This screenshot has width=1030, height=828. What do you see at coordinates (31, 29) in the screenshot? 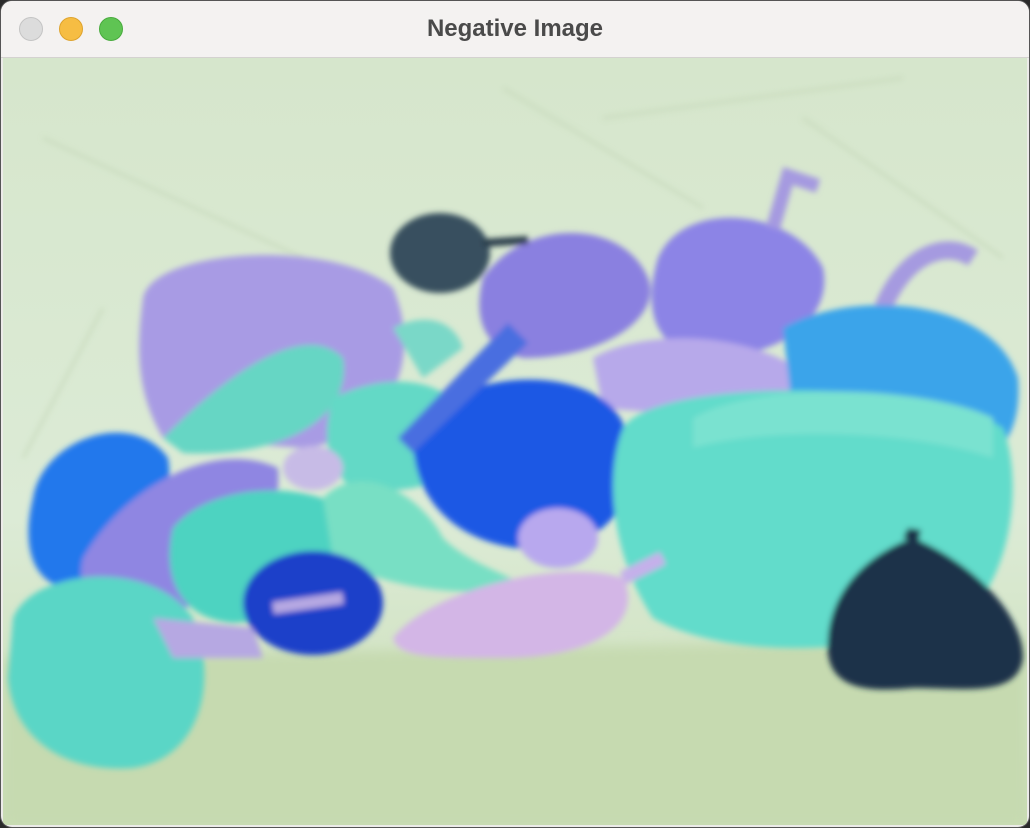
I see `close-button` at bounding box center [31, 29].